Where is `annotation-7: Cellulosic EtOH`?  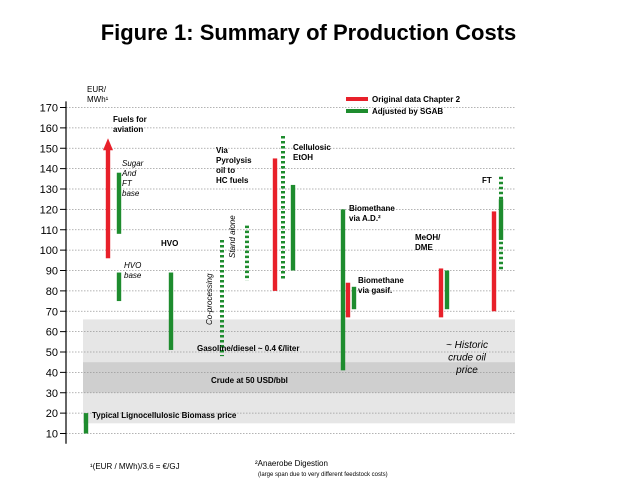 annotation-7: Cellulosic EtOH is located at coordinates (312, 152).